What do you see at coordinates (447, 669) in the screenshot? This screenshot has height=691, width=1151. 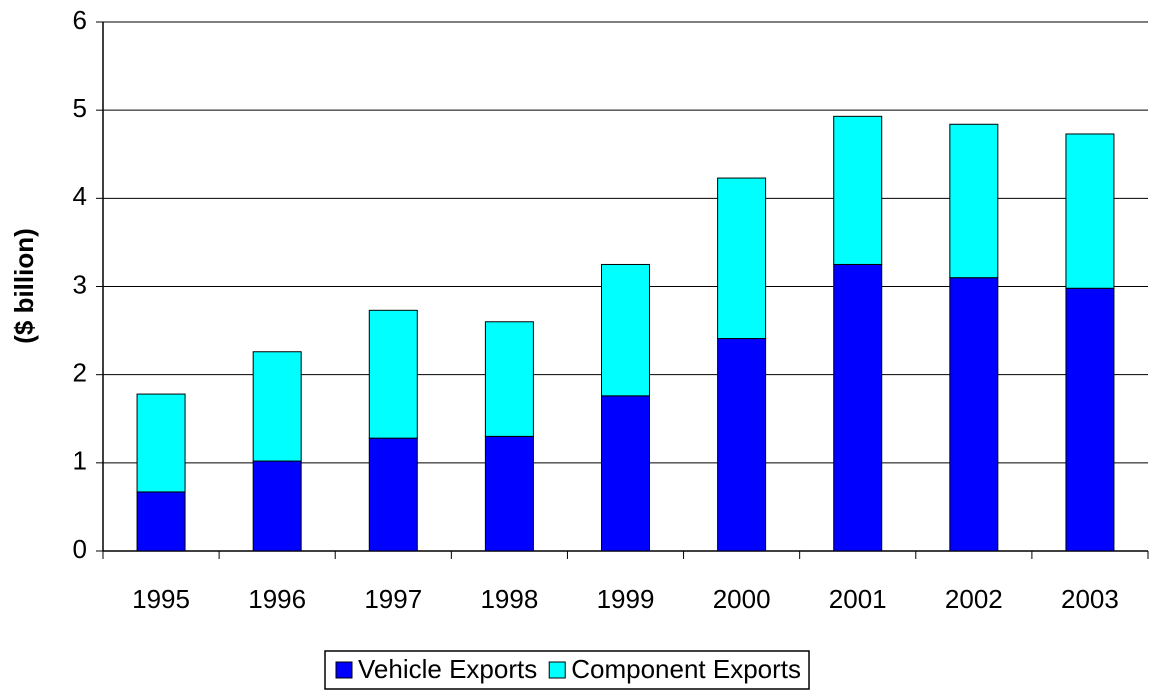 I see `legend-label: Vehicle Exports` at bounding box center [447, 669].